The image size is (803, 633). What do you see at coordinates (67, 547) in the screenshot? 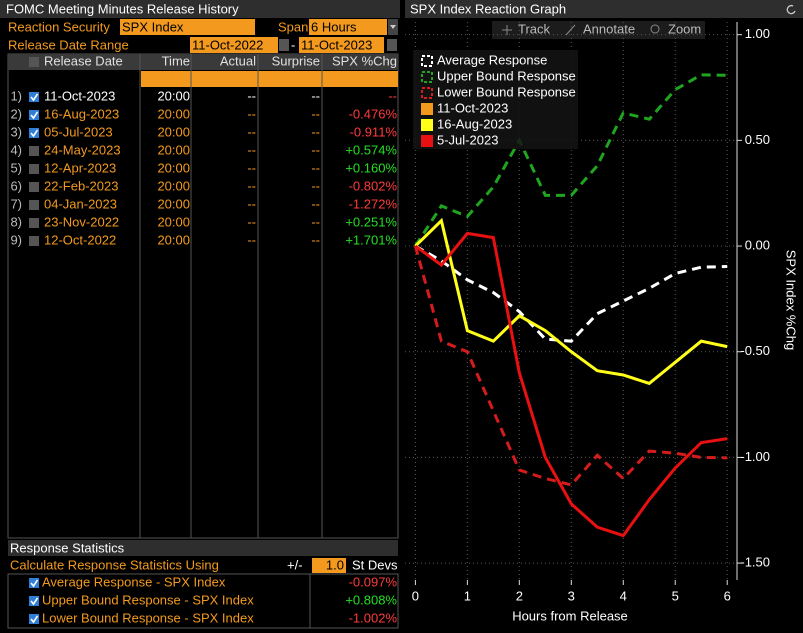
I see `section-title: Response Statistics` at bounding box center [67, 547].